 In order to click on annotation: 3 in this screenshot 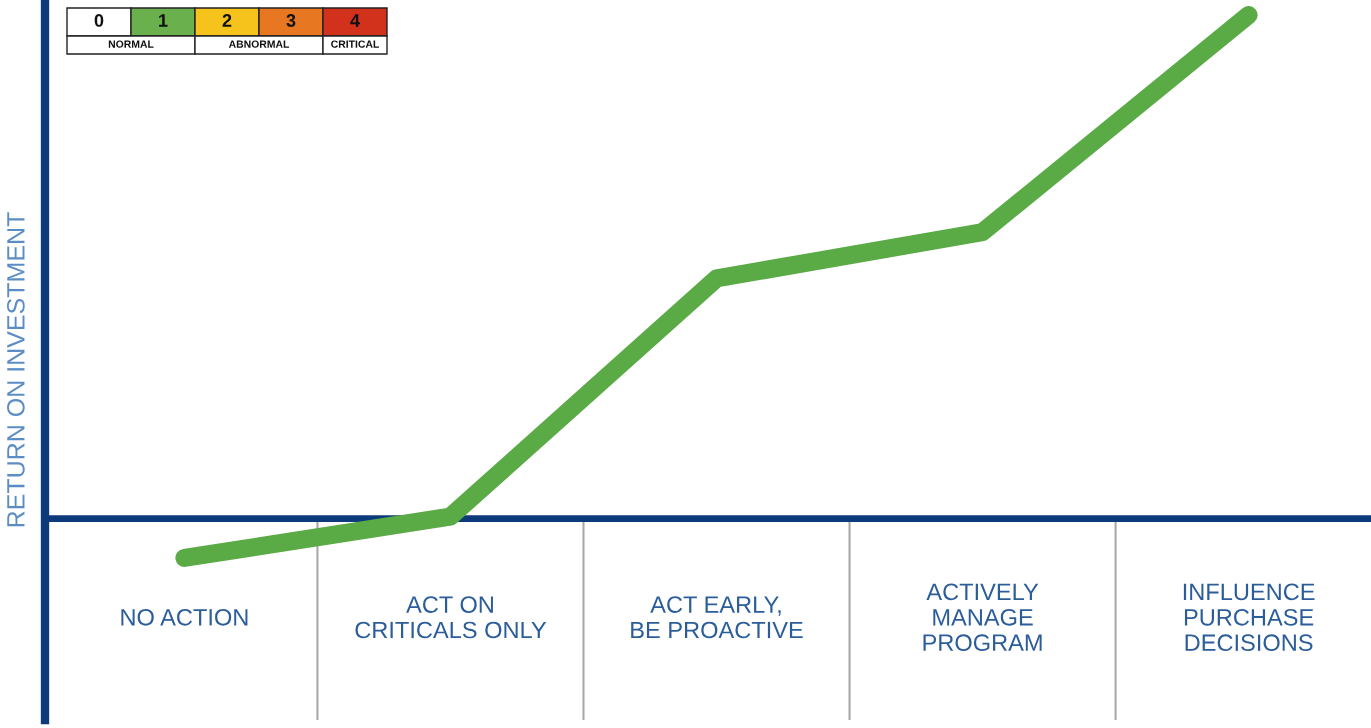, I will do `click(291, 20)`.